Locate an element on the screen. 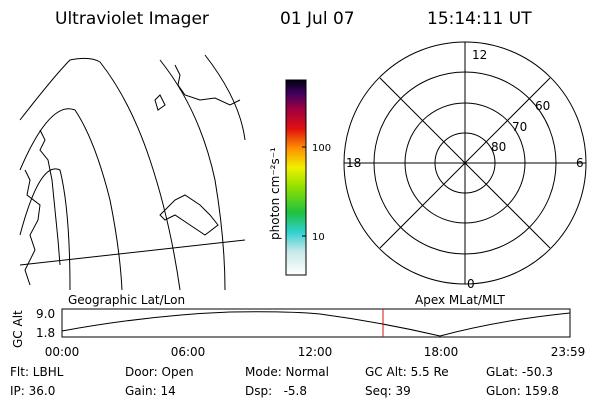 The image size is (600, 400). altitude-curve is located at coordinates (316, 324).